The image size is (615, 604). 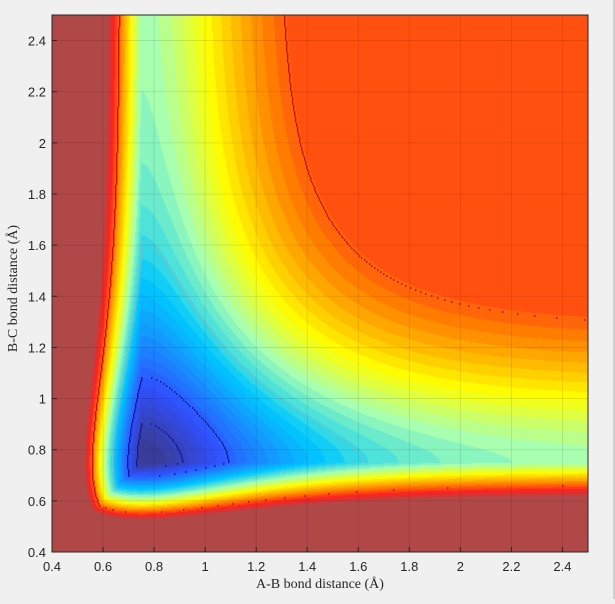 I want to click on y-tick-label: 1, so click(x=42, y=399).